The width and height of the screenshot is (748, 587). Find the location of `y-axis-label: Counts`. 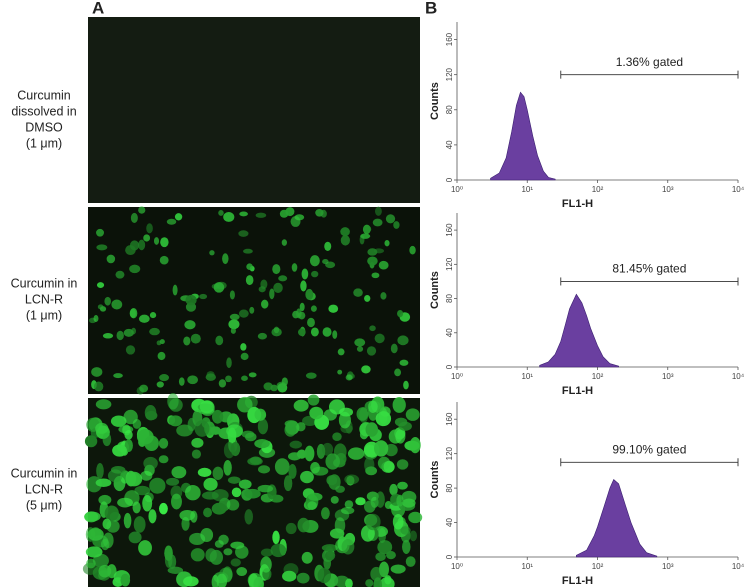

y-axis-label: Counts is located at coordinates (435, 290).